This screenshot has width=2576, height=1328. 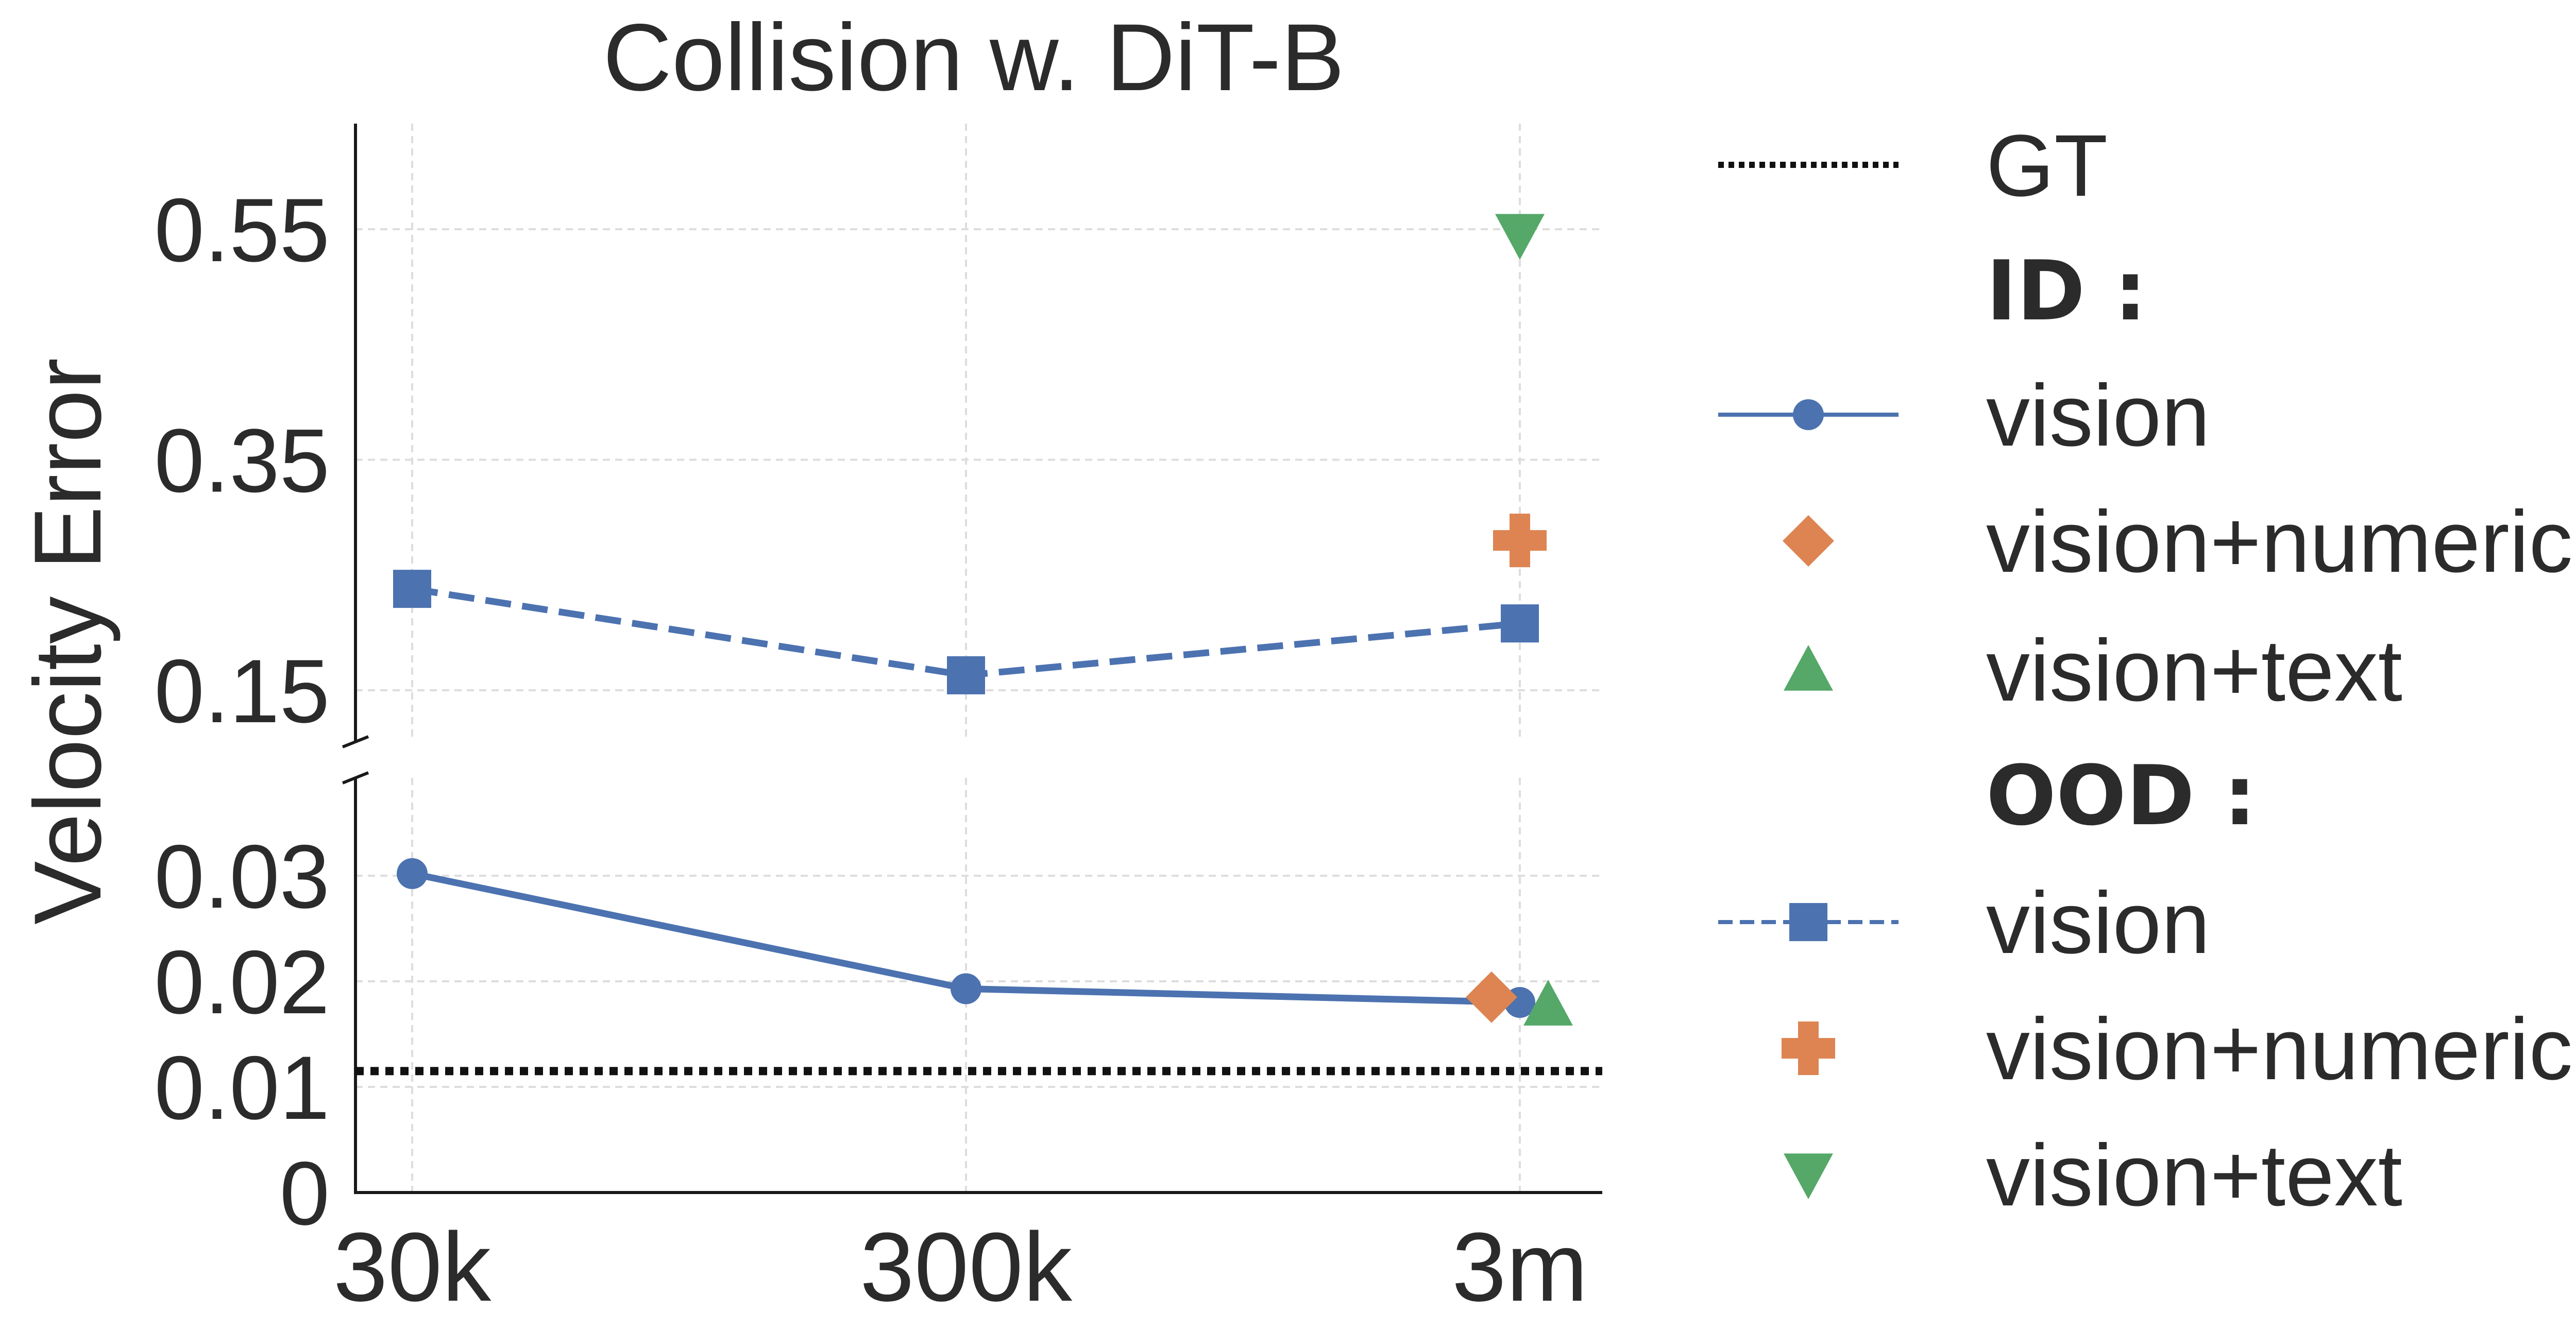 I want to click on y-tick-label: 0.55, so click(x=242, y=231).